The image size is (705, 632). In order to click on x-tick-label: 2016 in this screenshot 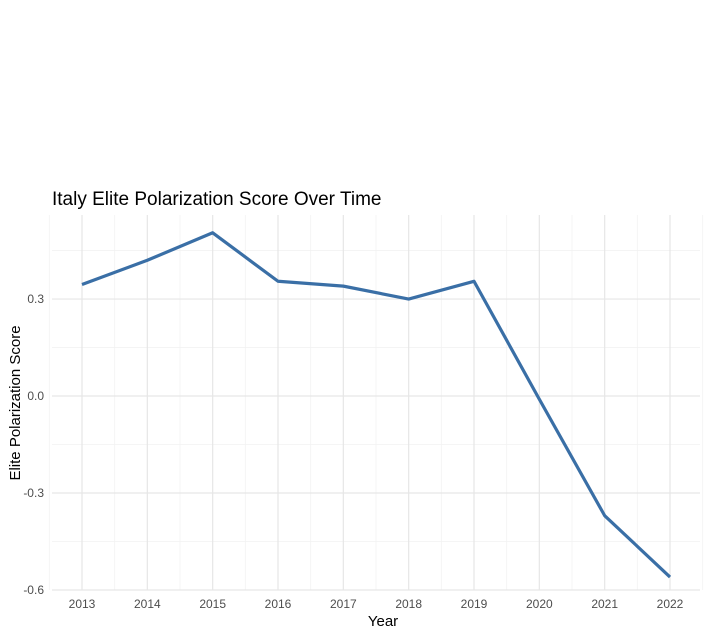, I will do `click(278, 604)`.